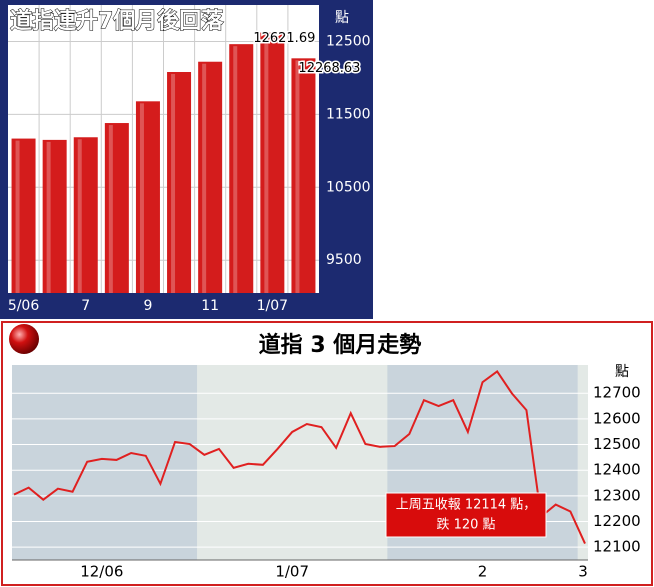 Image resolution: width=654 pixels, height=587 pixels. Describe the element at coordinates (344, 260) in the screenshot. I see `y-tick-label: 9500` at that location.